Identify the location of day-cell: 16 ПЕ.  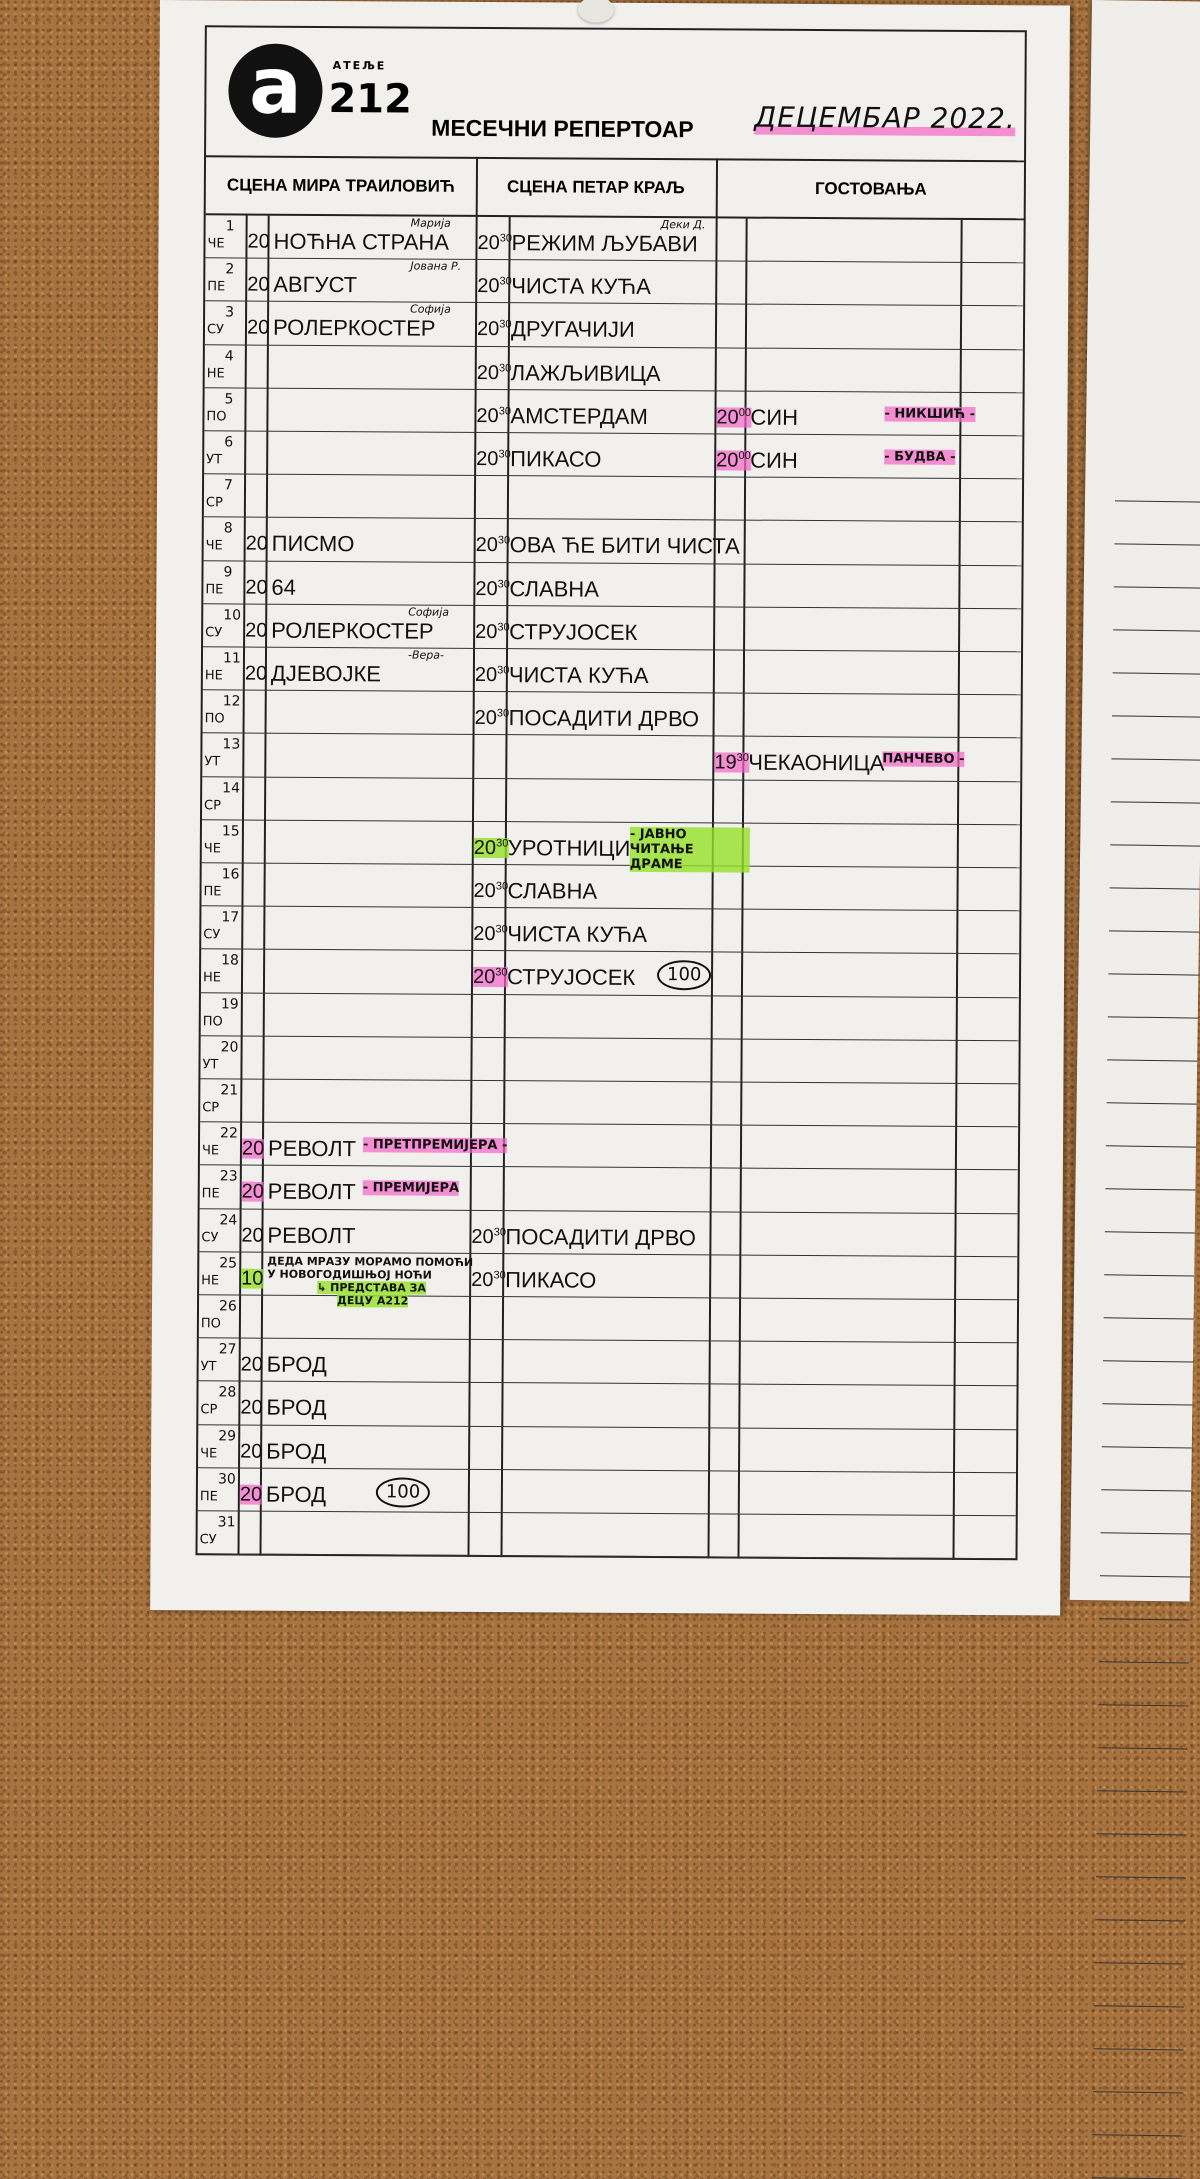
(221, 884).